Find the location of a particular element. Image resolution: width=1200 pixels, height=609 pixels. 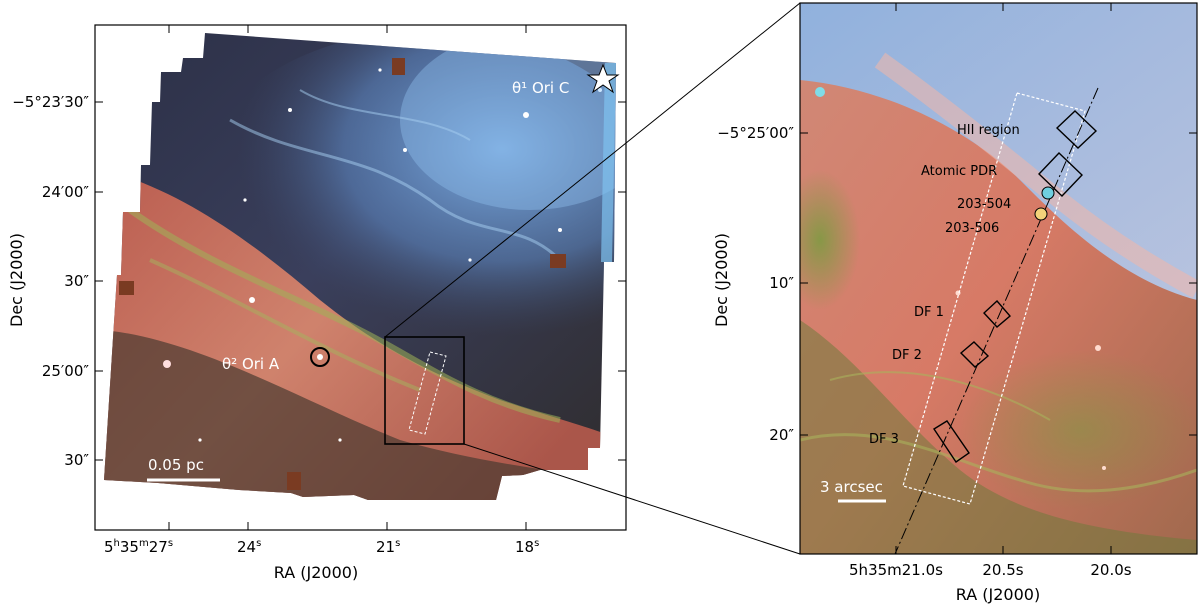

left-slit-rectangle is located at coordinates (427, 393).